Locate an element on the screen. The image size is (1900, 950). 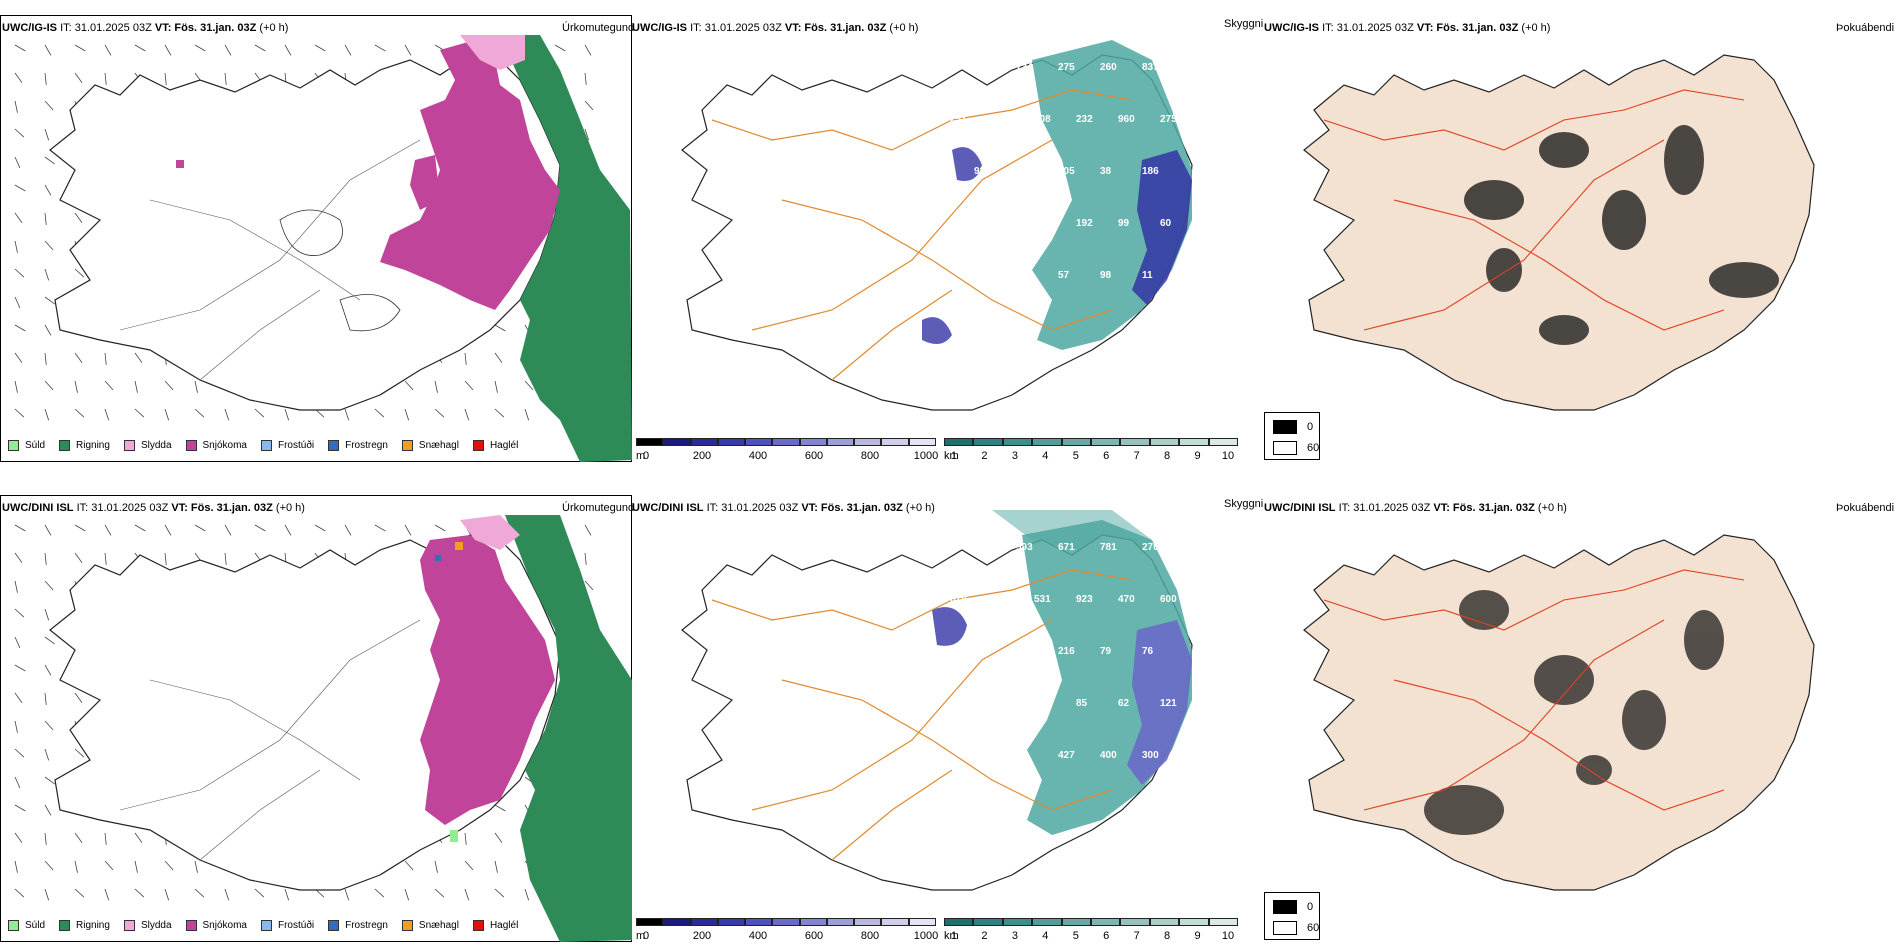
legend-label: Rigning is located at coordinates (93, 445).